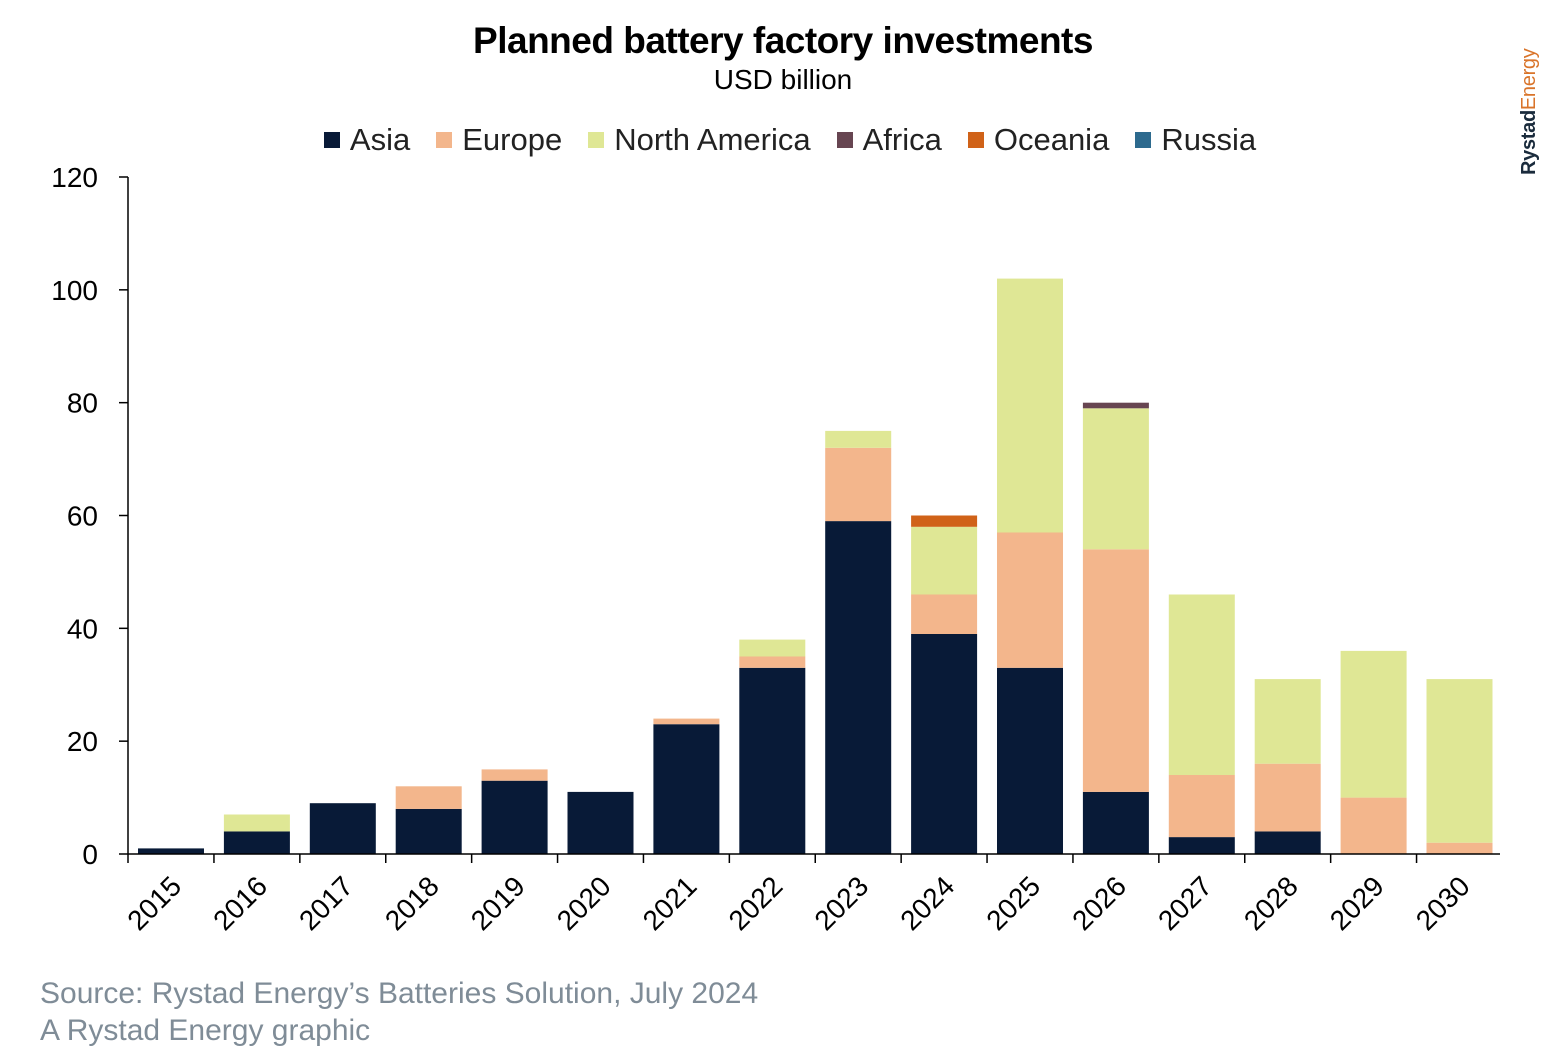 Image resolution: width=1546 pixels, height=1059 pixels. What do you see at coordinates (326, 903) in the screenshot?
I see `x-tick-label-2017: 2017` at bounding box center [326, 903].